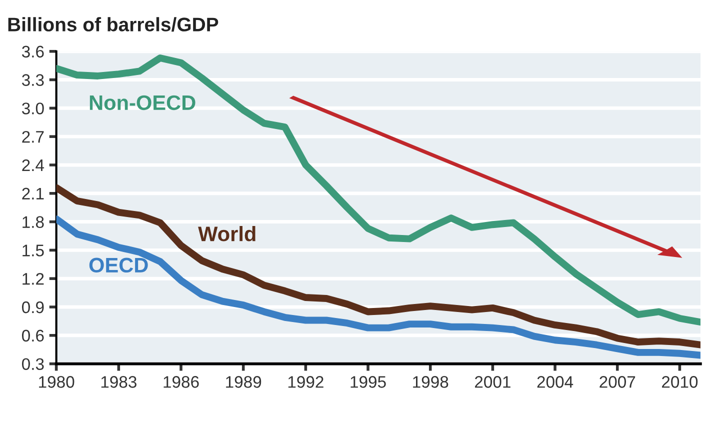  I want to click on x-tick-label: 1980, so click(56, 382).